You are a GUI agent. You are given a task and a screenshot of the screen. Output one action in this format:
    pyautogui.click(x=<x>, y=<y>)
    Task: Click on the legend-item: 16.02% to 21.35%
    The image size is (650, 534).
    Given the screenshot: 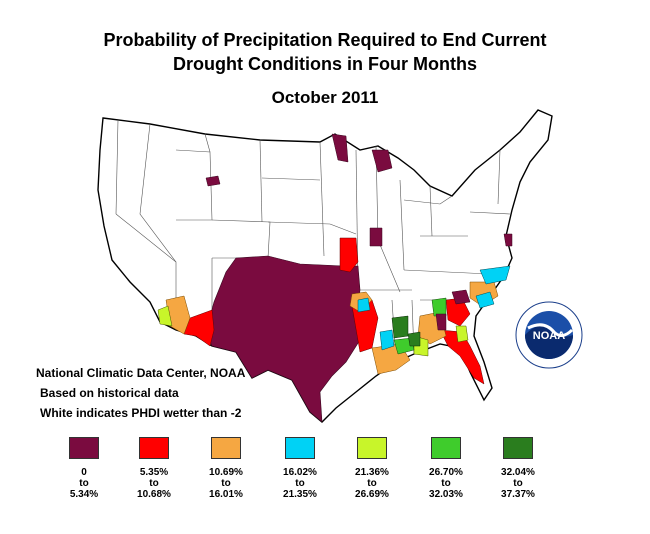 What is the action you would take?
    pyautogui.click(x=300, y=468)
    